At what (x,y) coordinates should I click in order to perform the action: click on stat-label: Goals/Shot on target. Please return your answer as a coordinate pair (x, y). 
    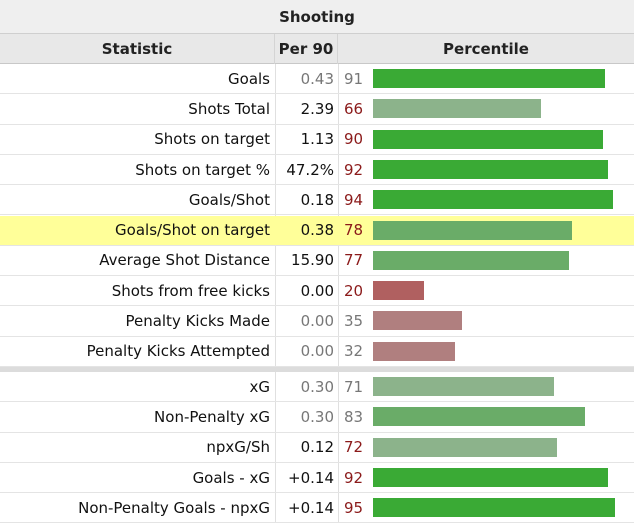
    Looking at the image, I should click on (192, 230).